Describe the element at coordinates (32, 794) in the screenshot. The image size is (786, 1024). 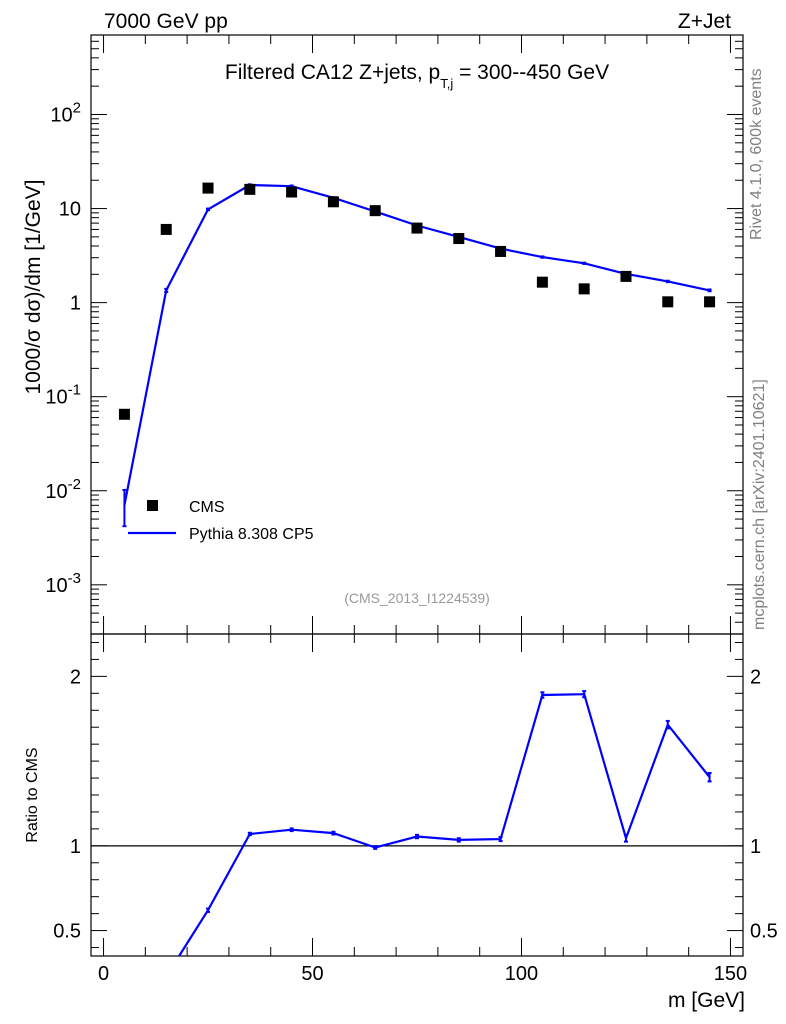
I see `ratio-ylabel: Ratio to CMS` at that location.